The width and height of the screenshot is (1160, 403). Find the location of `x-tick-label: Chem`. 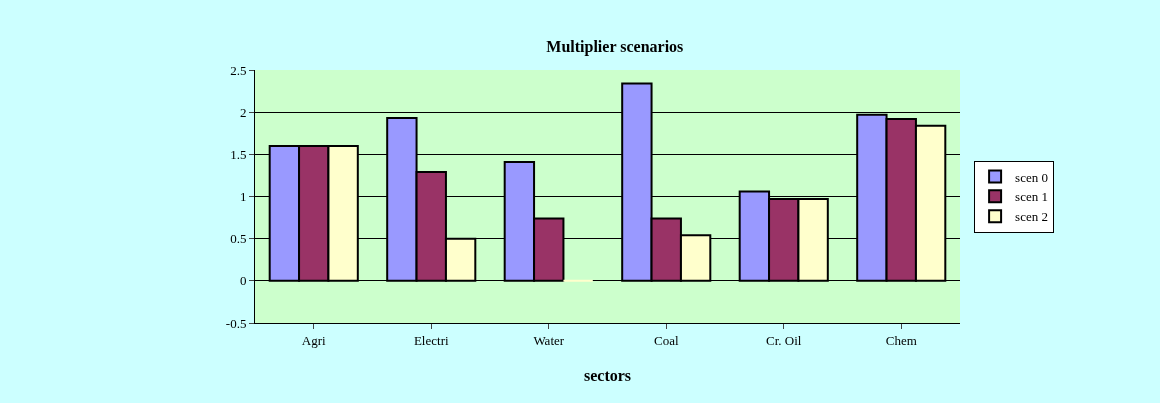

x-tick-label: Chem is located at coordinates (901, 340).